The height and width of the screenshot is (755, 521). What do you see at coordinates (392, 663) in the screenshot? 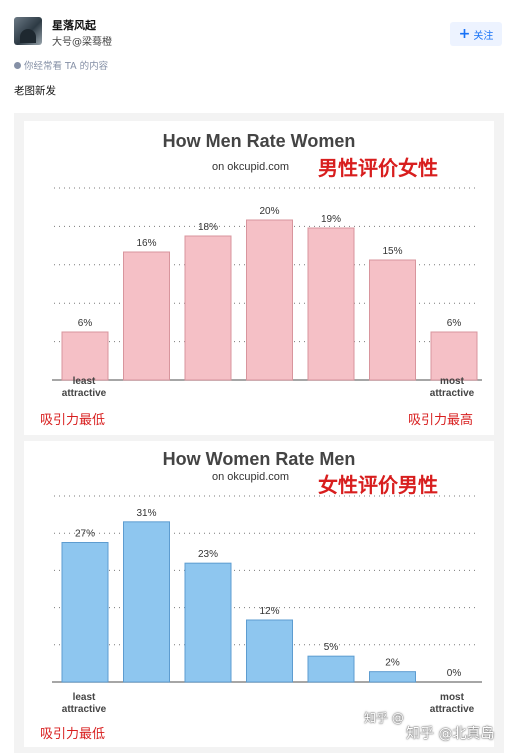
I see `data-label: 2%` at bounding box center [392, 663].